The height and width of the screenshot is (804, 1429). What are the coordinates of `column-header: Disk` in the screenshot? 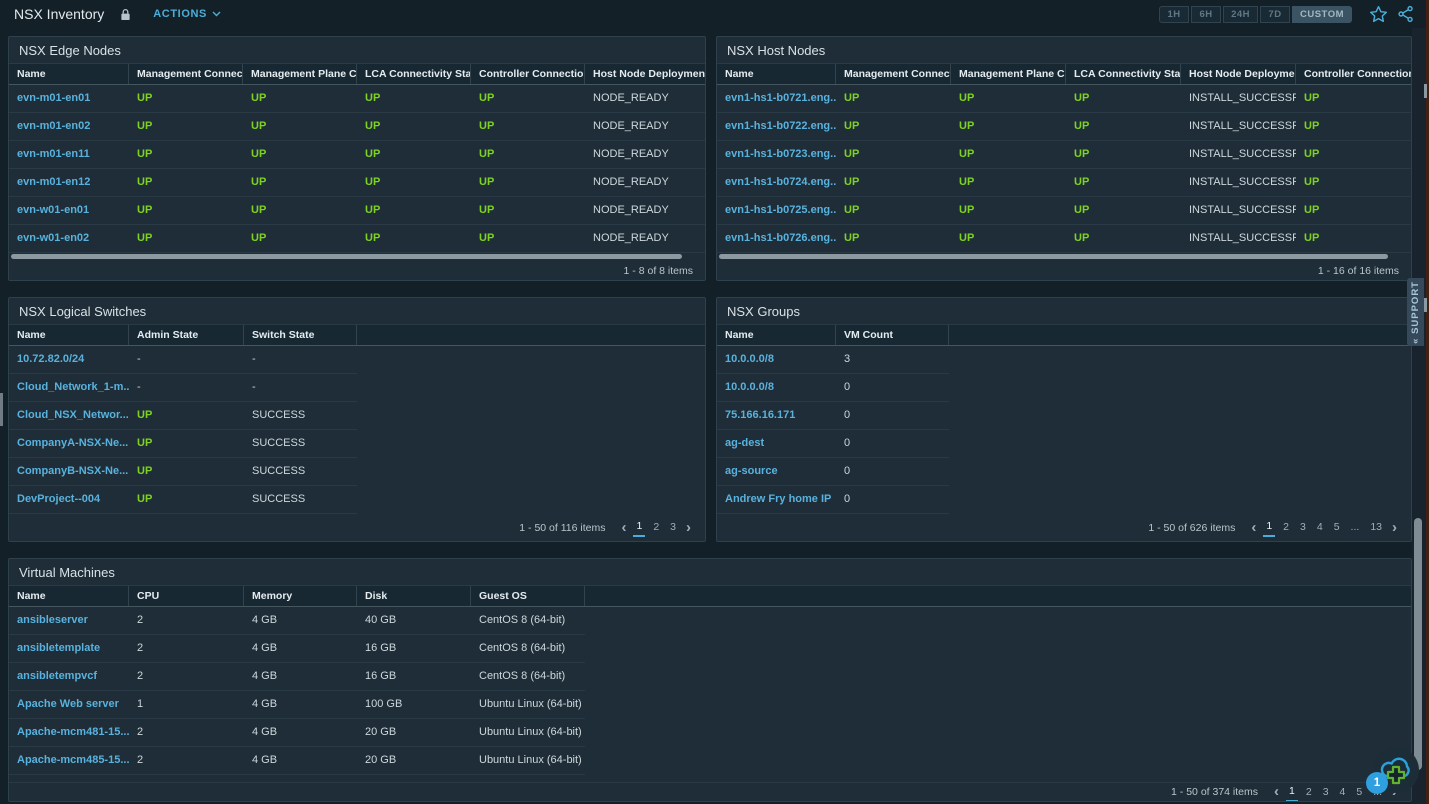 It's located at (414, 596).